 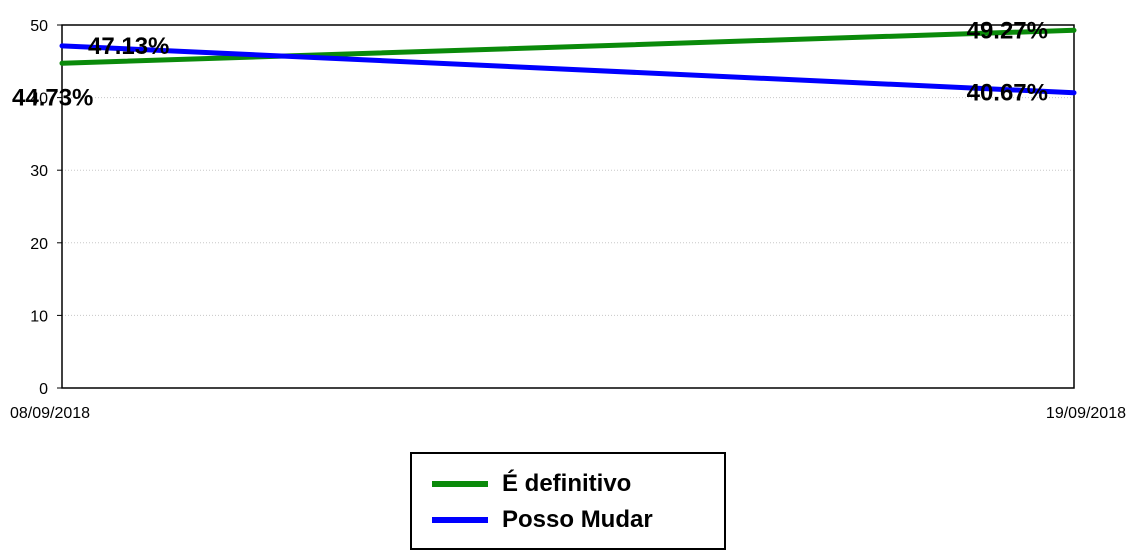 What do you see at coordinates (39, 26) in the screenshot?
I see `y-tick-label: 50` at bounding box center [39, 26].